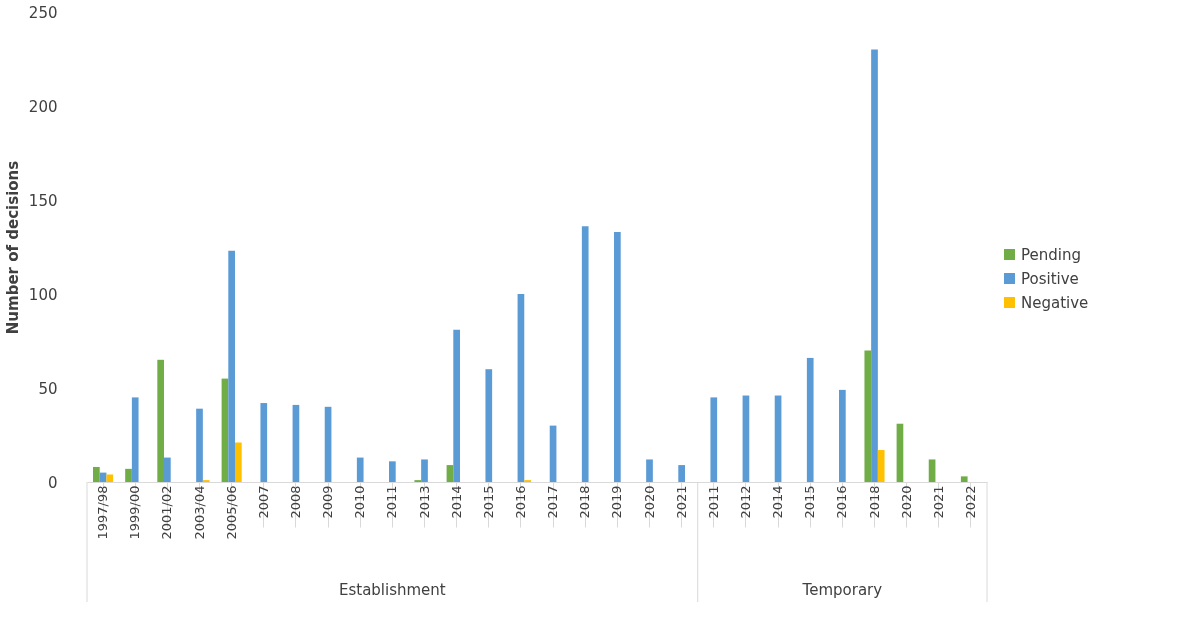 The height and width of the screenshot is (627, 1186). I want to click on x-tick-label: 2022, so click(970, 502).